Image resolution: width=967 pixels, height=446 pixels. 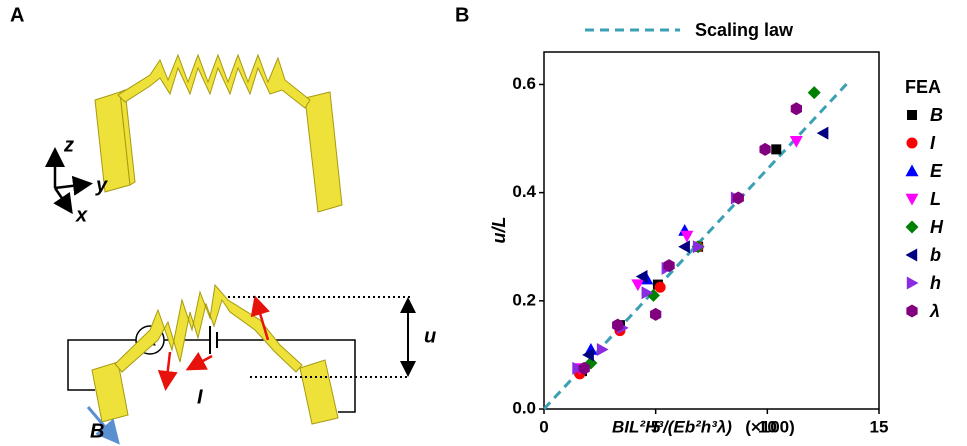 I want to click on legend-fit-label: Scaling law, so click(x=744, y=30).